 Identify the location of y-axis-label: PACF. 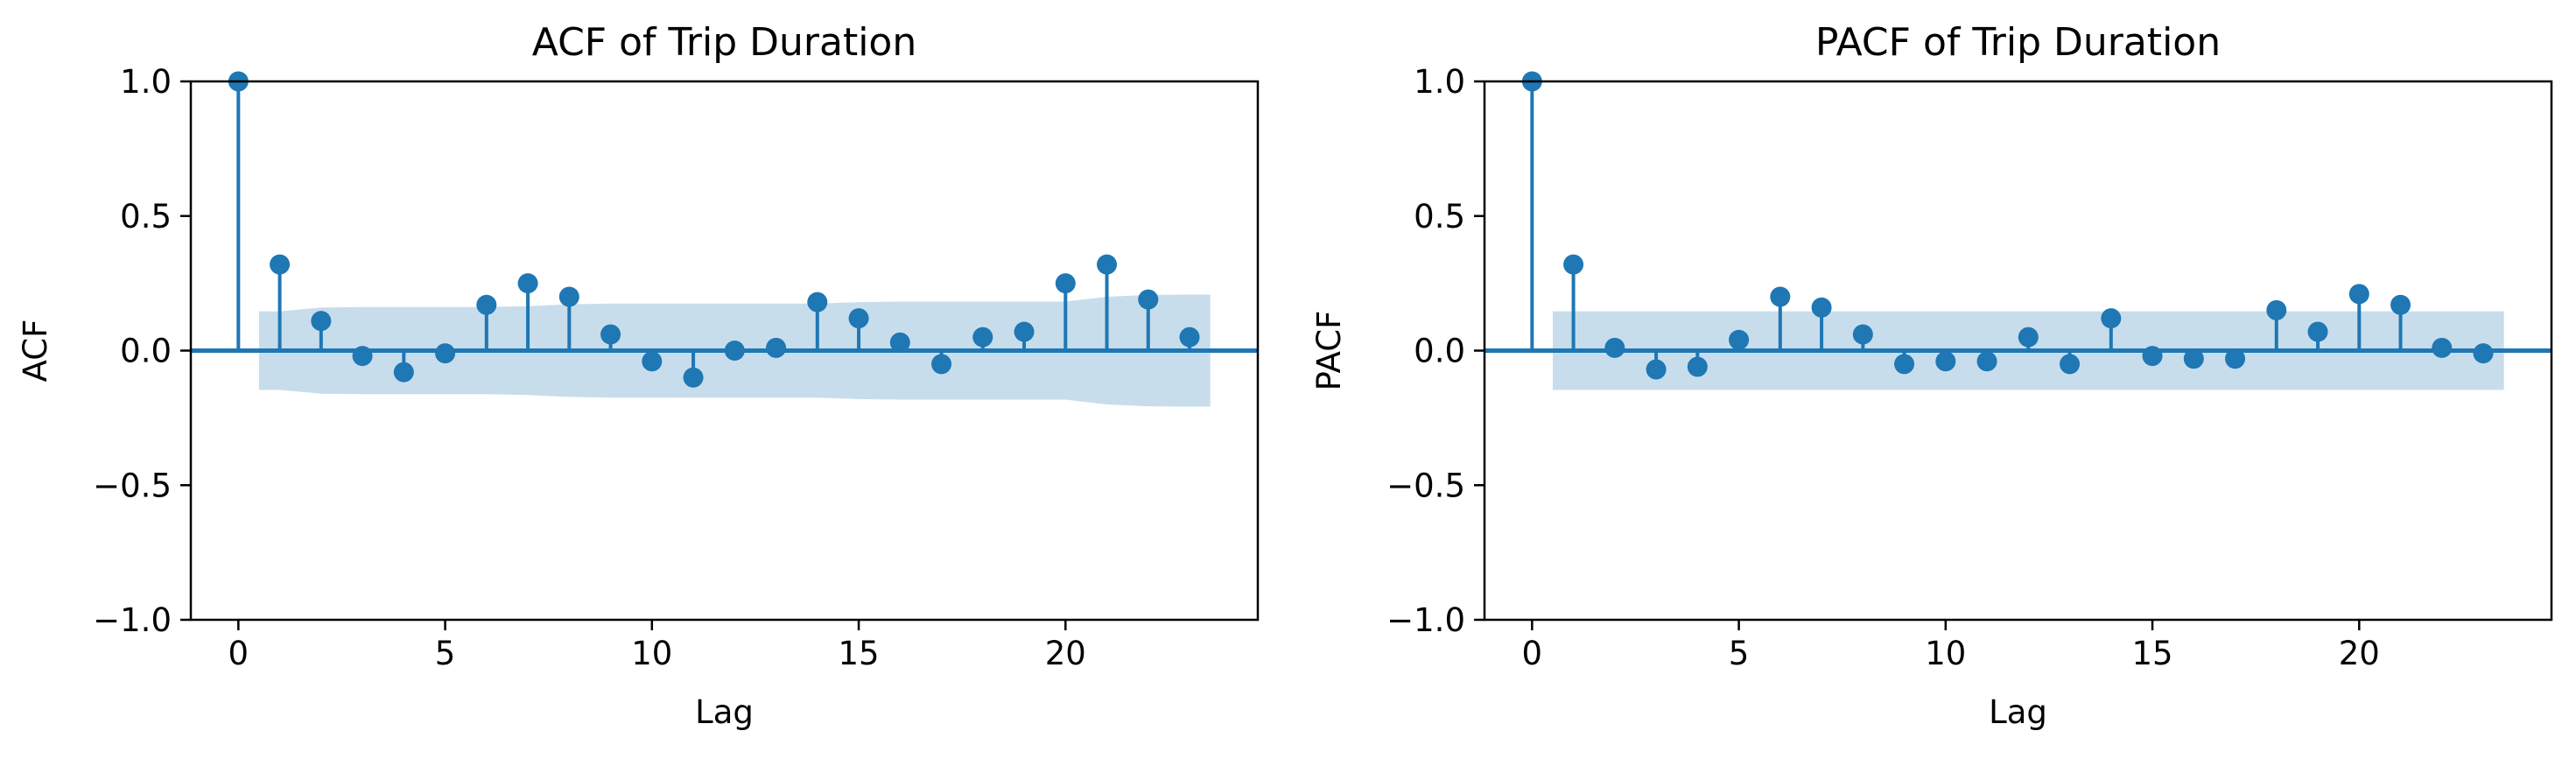
(1329, 351).